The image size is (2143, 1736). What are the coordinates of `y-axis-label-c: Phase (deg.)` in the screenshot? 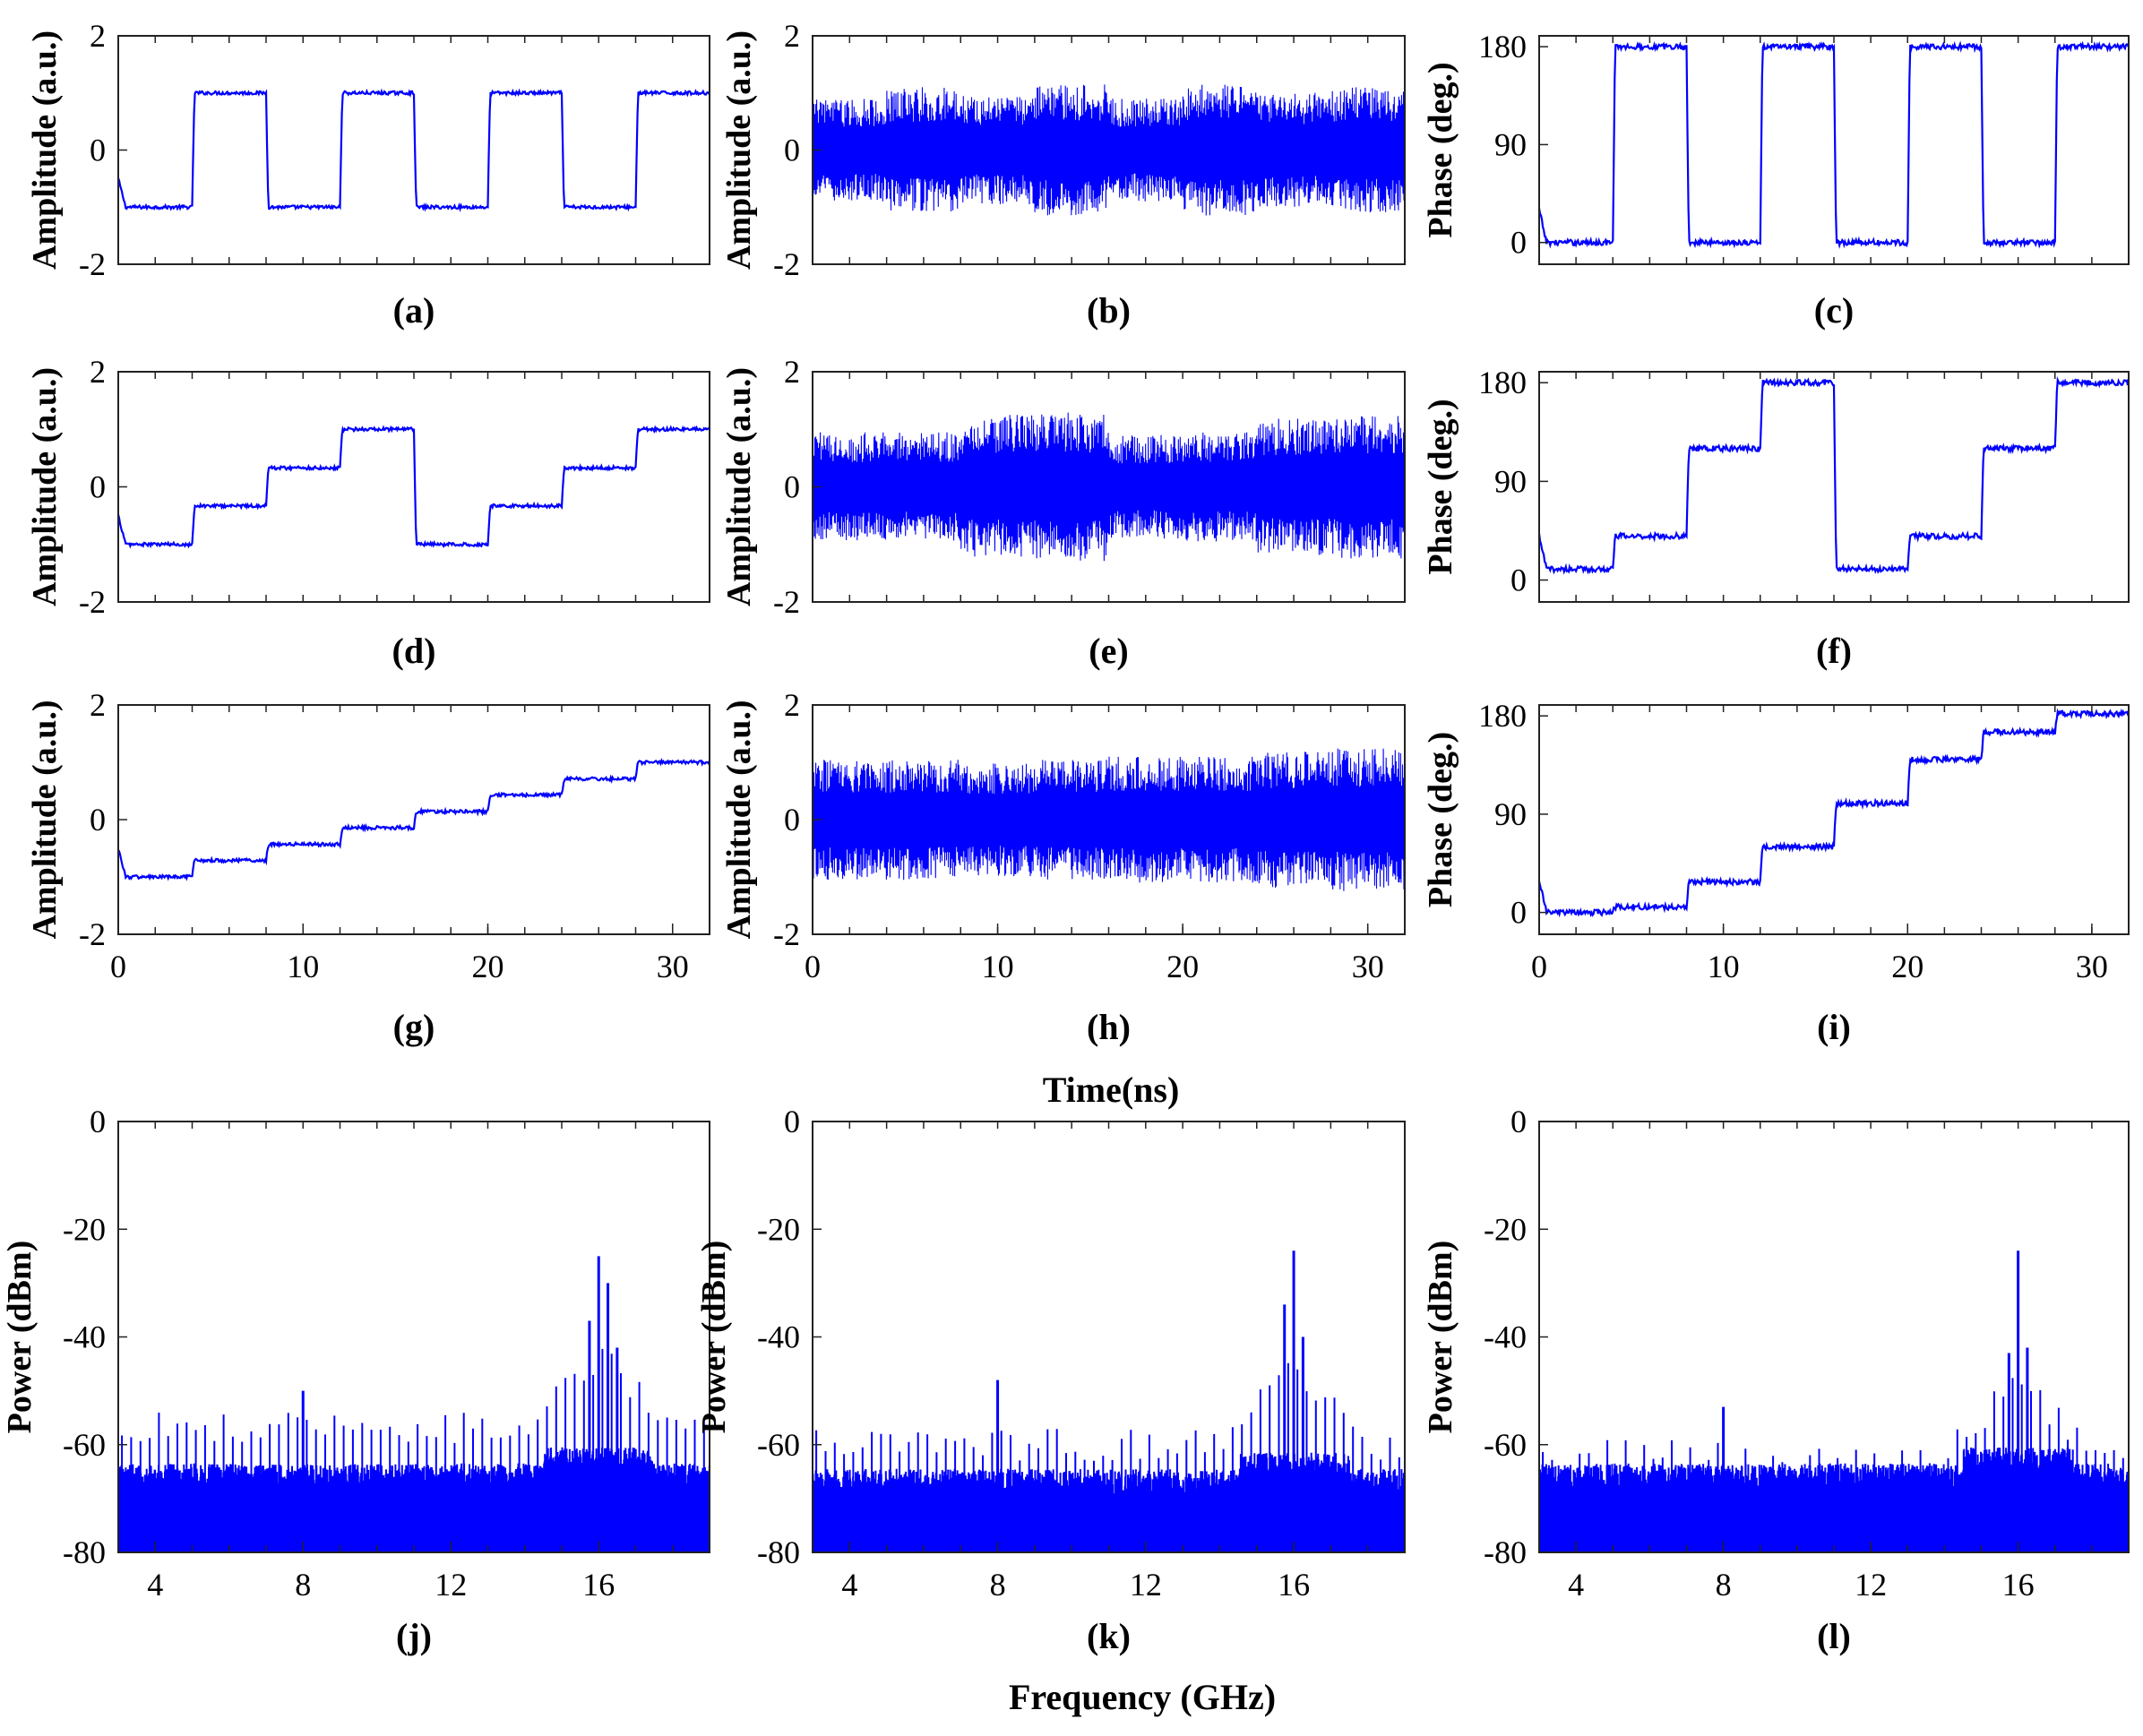 It's located at (1440, 150).